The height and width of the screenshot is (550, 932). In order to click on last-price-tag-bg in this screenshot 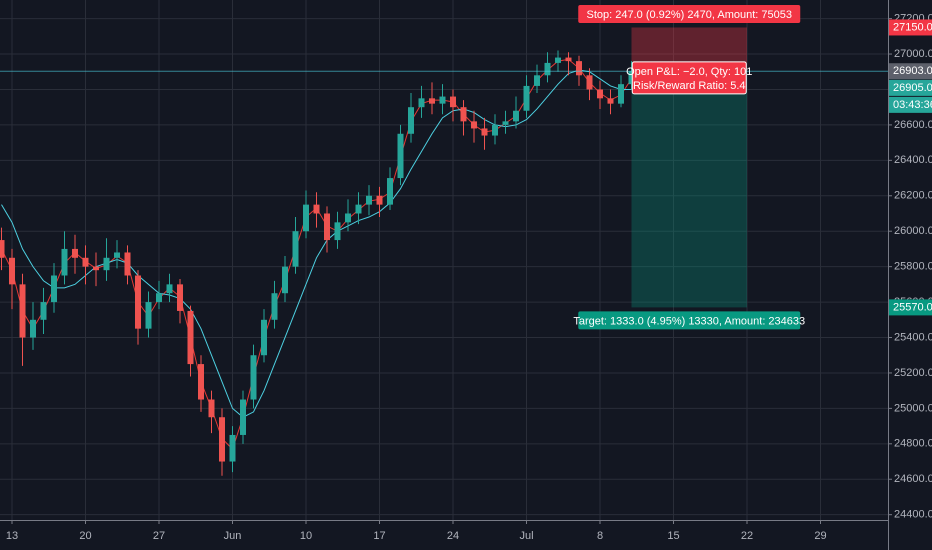, I will do `click(910, 71)`.